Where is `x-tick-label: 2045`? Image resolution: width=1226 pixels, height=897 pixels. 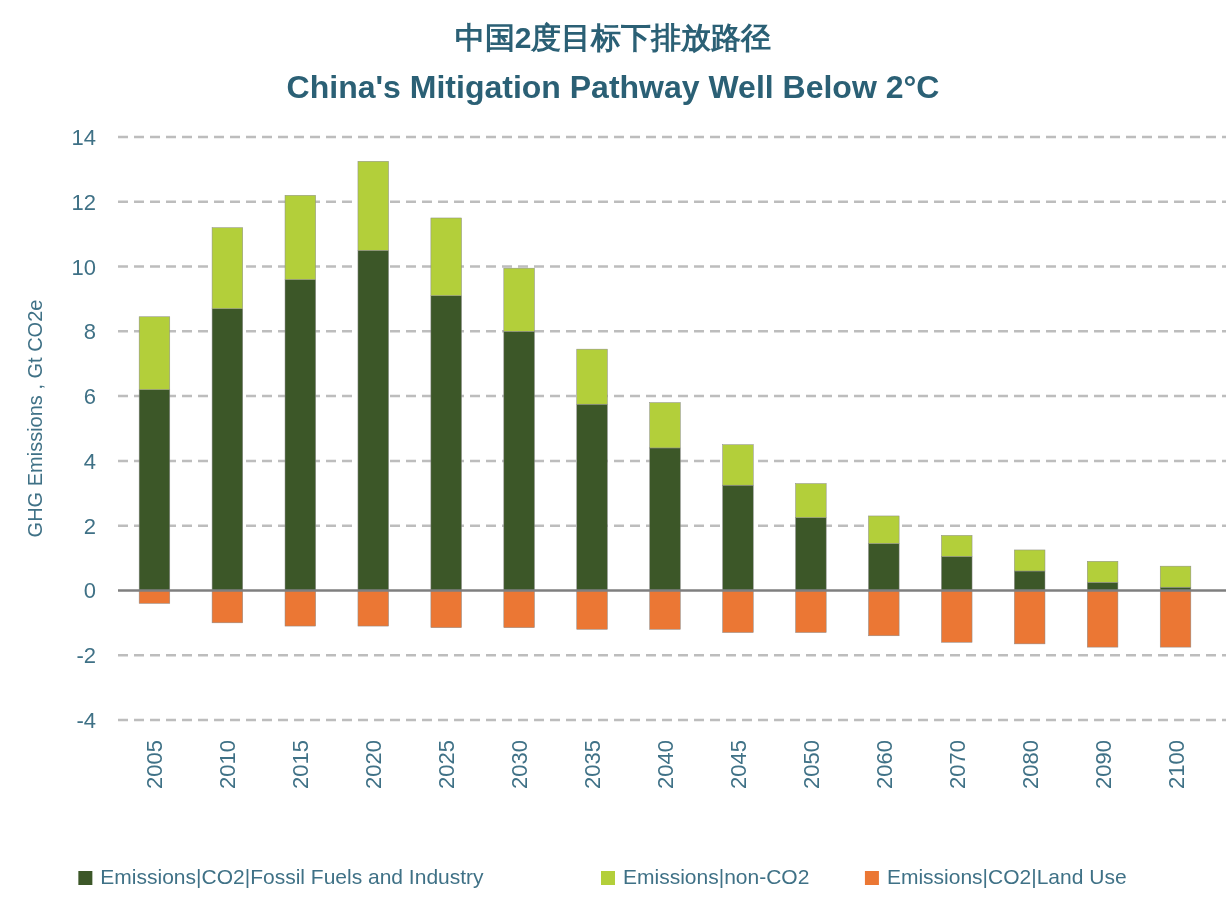
x-tick-label: 2045 is located at coordinates (738, 764).